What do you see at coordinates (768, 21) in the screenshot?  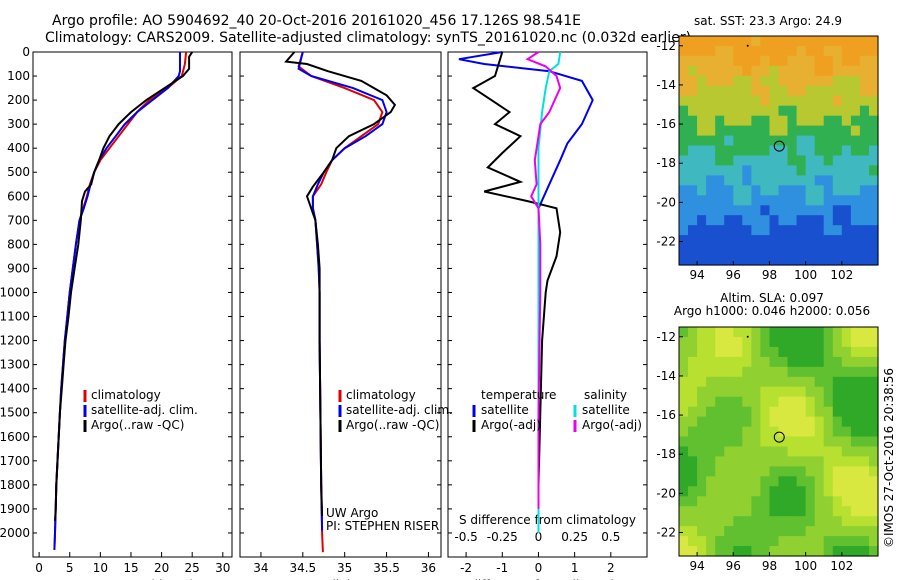 I see `sst-map-title: sat. SST: 23.3 Argo: 24.9` at bounding box center [768, 21].